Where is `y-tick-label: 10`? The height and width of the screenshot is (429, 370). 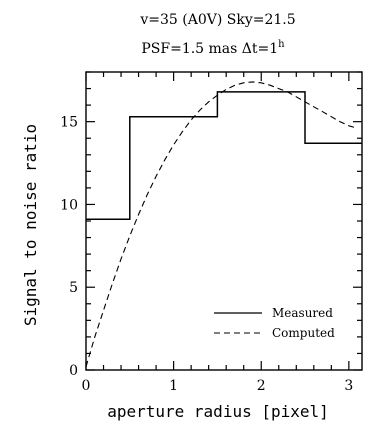
y-tick-label: 10 is located at coordinates (69, 205).